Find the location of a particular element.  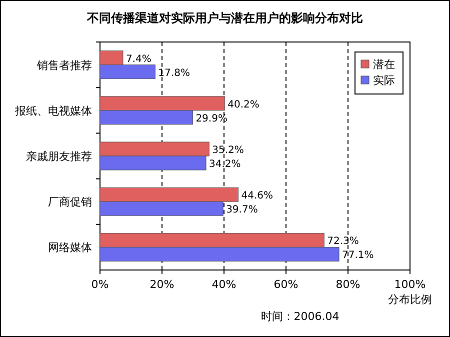

chart-title: 不同传播渠道对实际用户与潜在用户的影响分布对比 is located at coordinates (224, 18).